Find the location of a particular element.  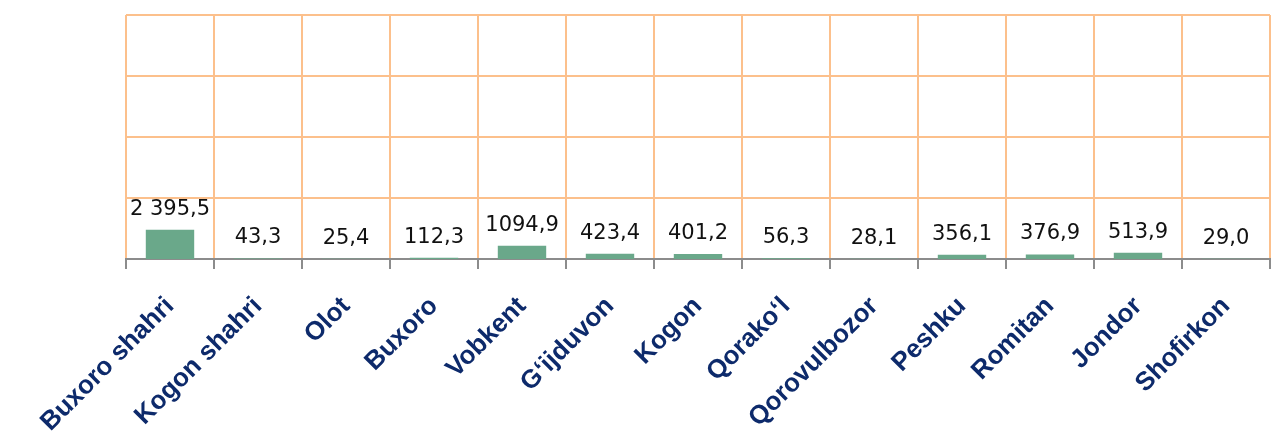

data-label: 356,1 is located at coordinates (962, 232).